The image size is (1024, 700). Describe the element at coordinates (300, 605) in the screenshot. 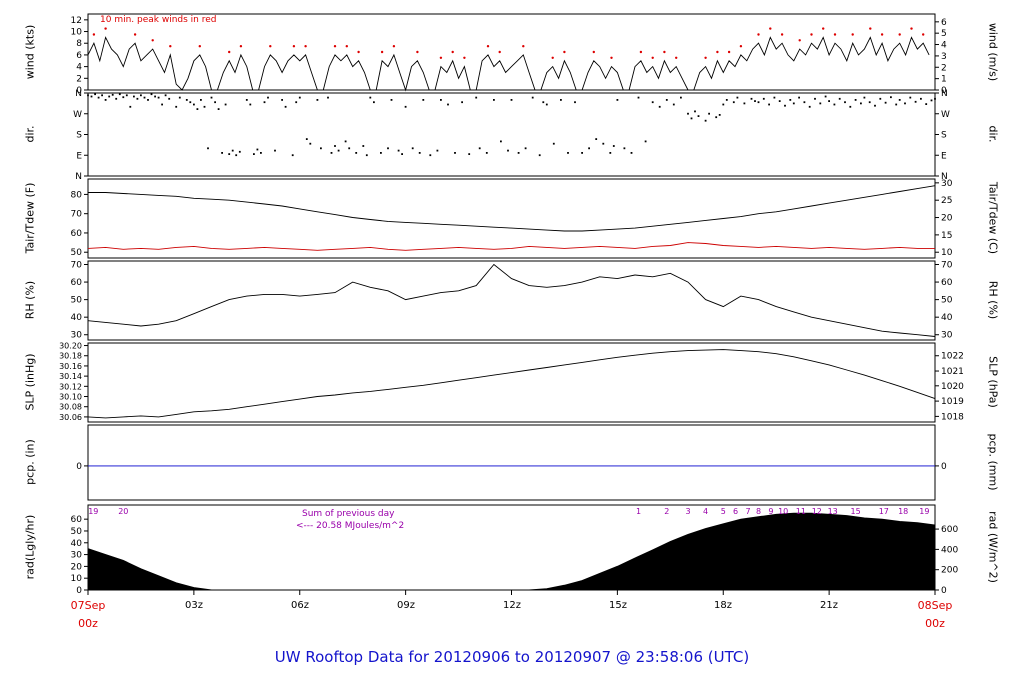

I see `x-tick-06z: 06z` at that location.